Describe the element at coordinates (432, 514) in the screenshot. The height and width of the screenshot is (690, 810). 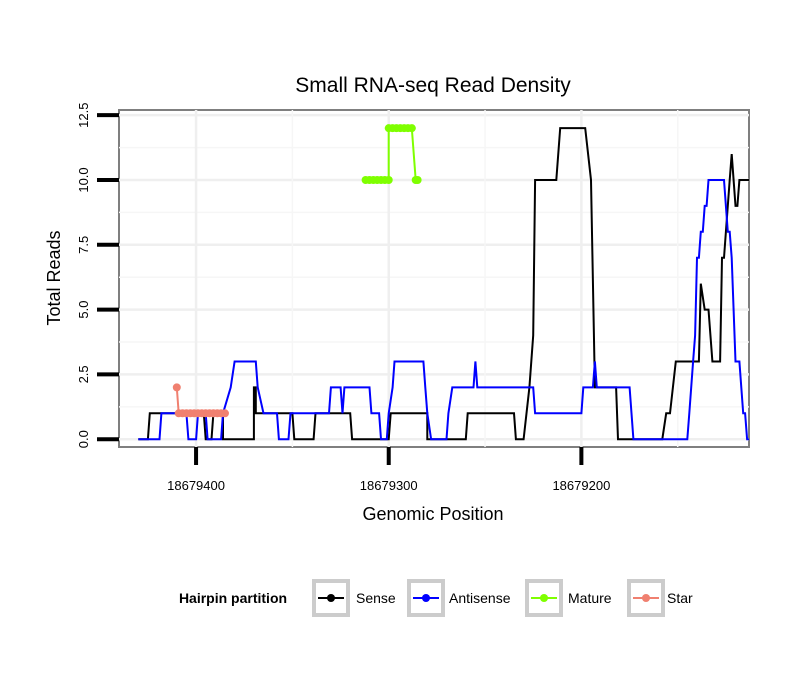
I see `x-axis-label: Genomic Position` at that location.